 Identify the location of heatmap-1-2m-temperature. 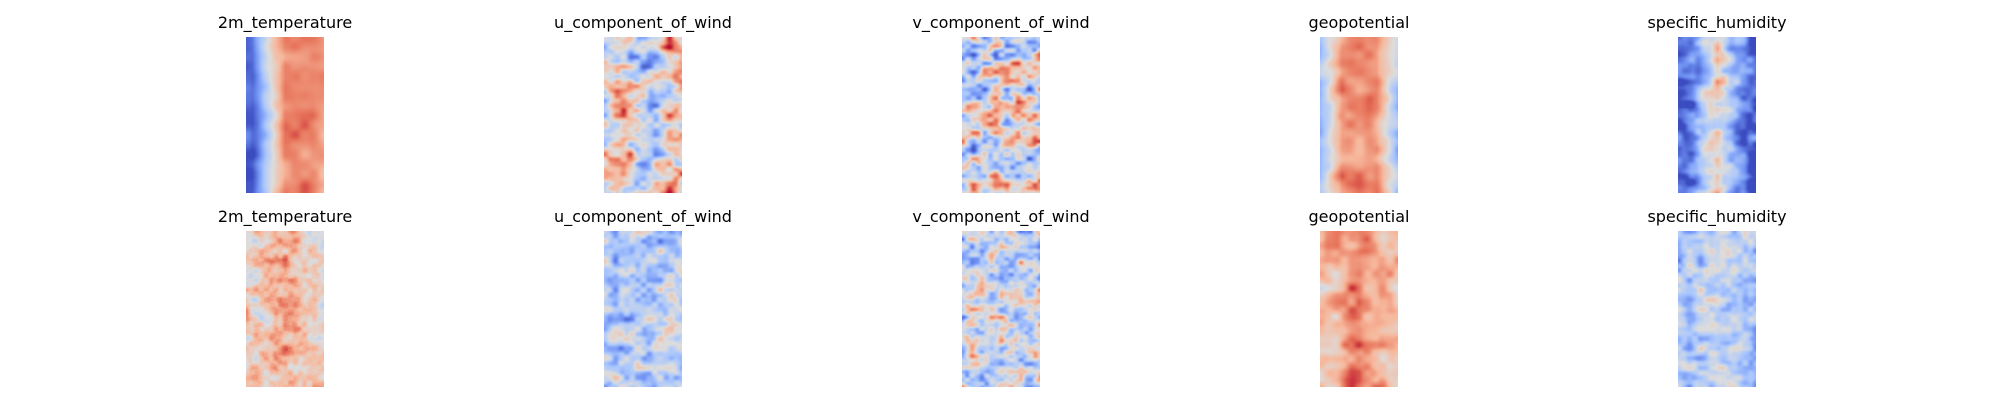
(285, 115).